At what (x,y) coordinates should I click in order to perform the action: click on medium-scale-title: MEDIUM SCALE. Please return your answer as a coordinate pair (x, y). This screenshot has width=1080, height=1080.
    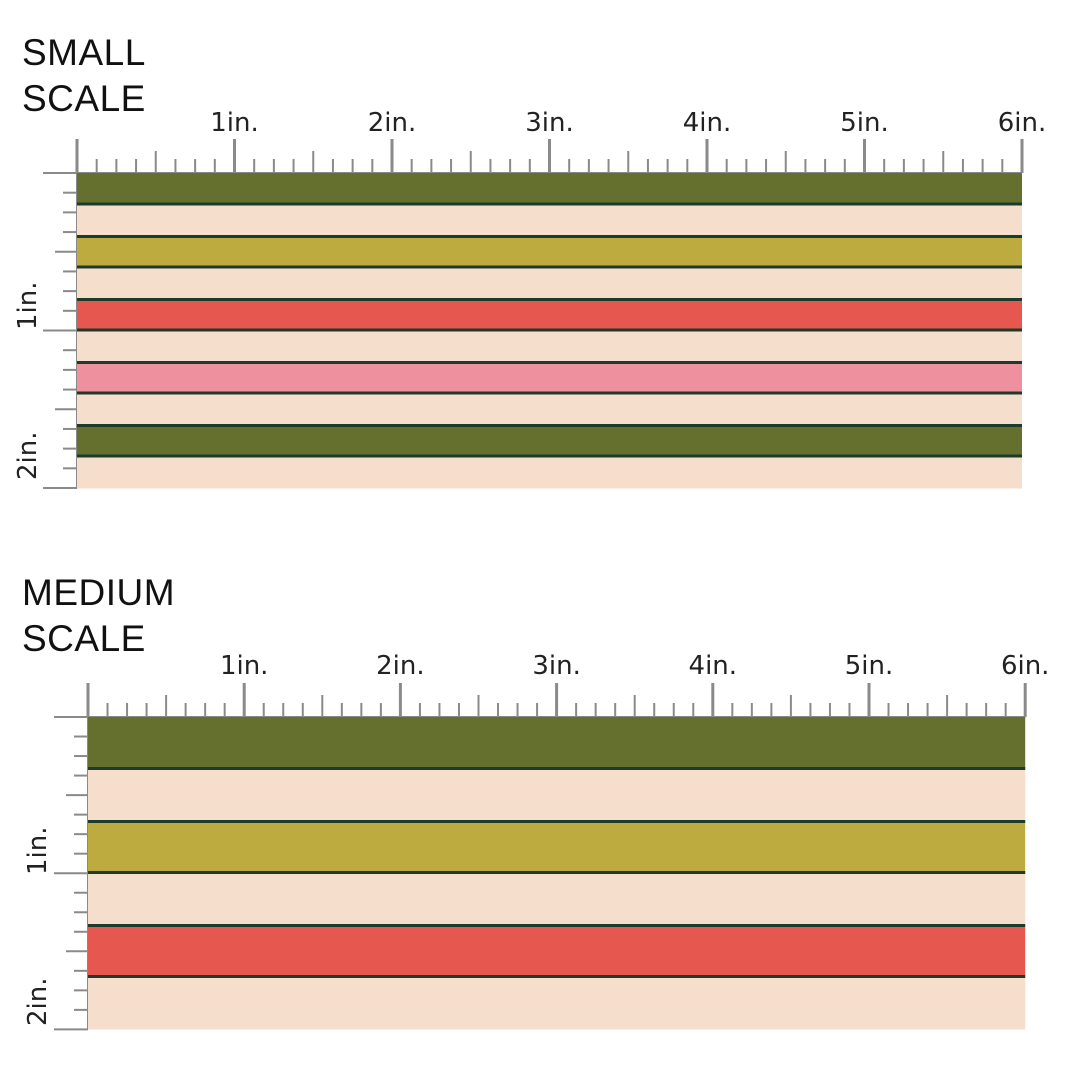
    Looking at the image, I should click on (99, 615).